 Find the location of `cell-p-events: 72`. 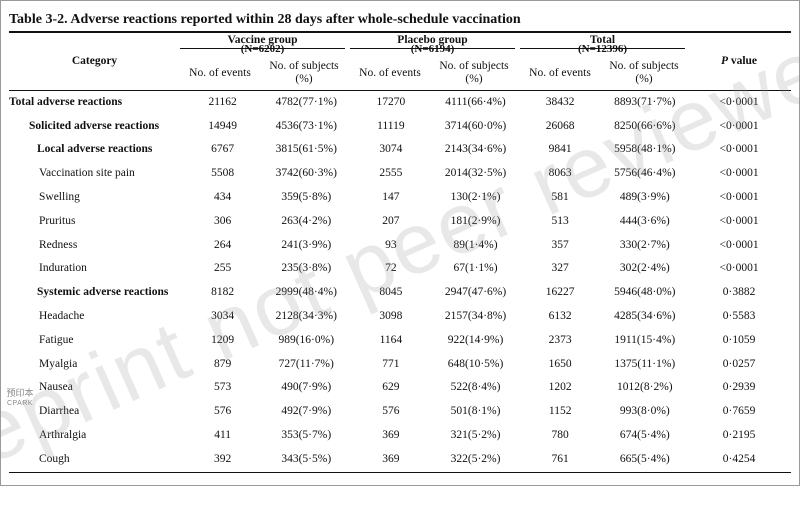

cell-p-events: 72 is located at coordinates (391, 268).